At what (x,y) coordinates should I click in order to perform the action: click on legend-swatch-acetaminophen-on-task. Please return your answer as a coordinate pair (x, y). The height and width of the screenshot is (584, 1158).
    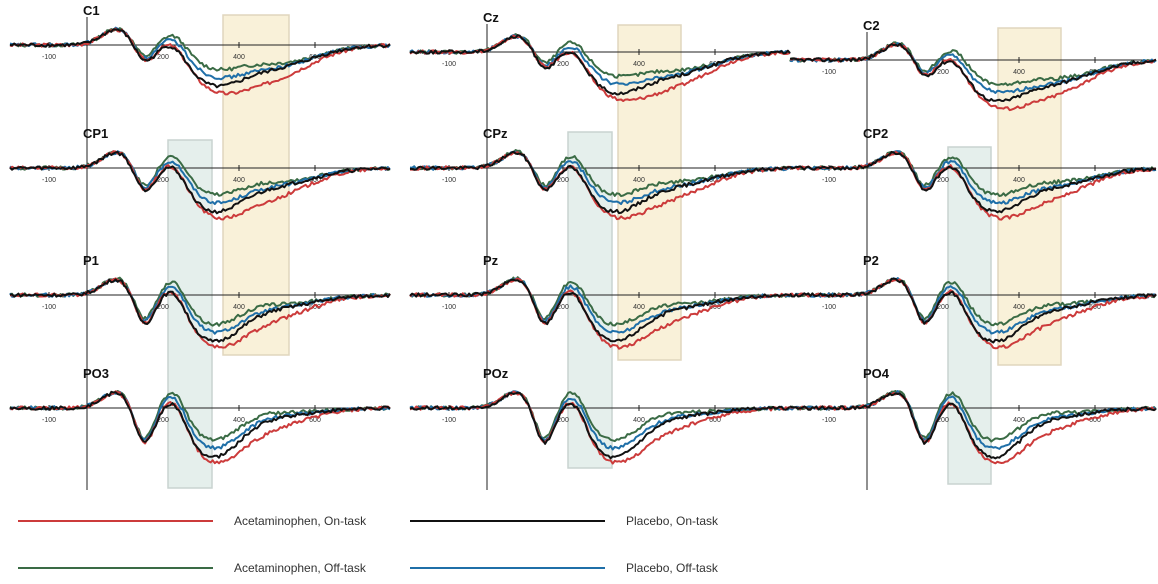
    Looking at the image, I should click on (115, 521).